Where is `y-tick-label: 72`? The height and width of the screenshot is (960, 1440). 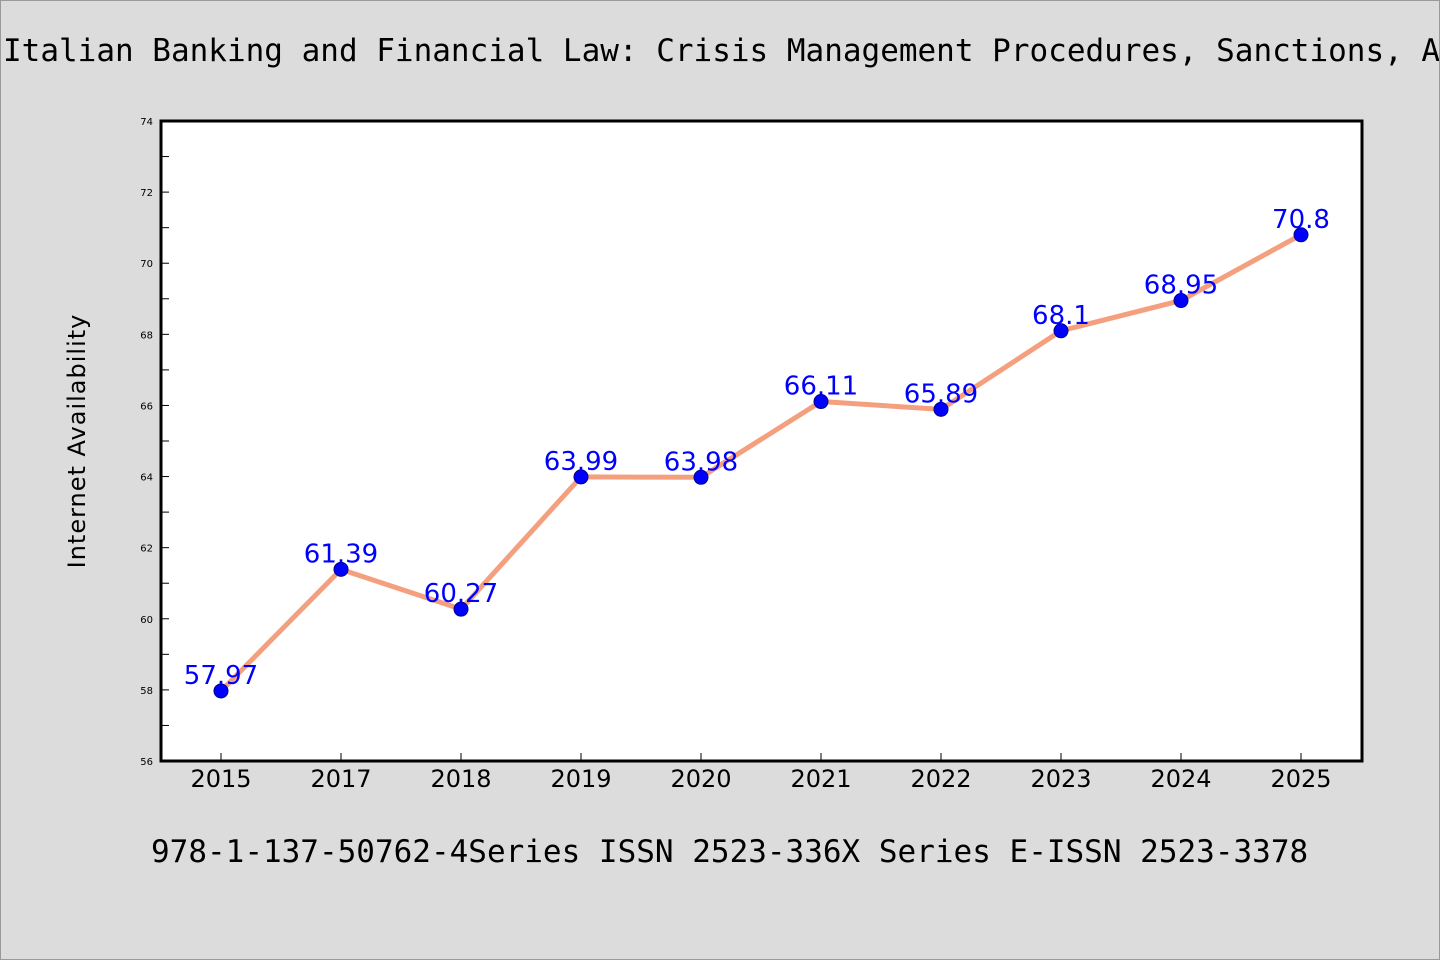 y-tick-label: 72 is located at coordinates (146, 193).